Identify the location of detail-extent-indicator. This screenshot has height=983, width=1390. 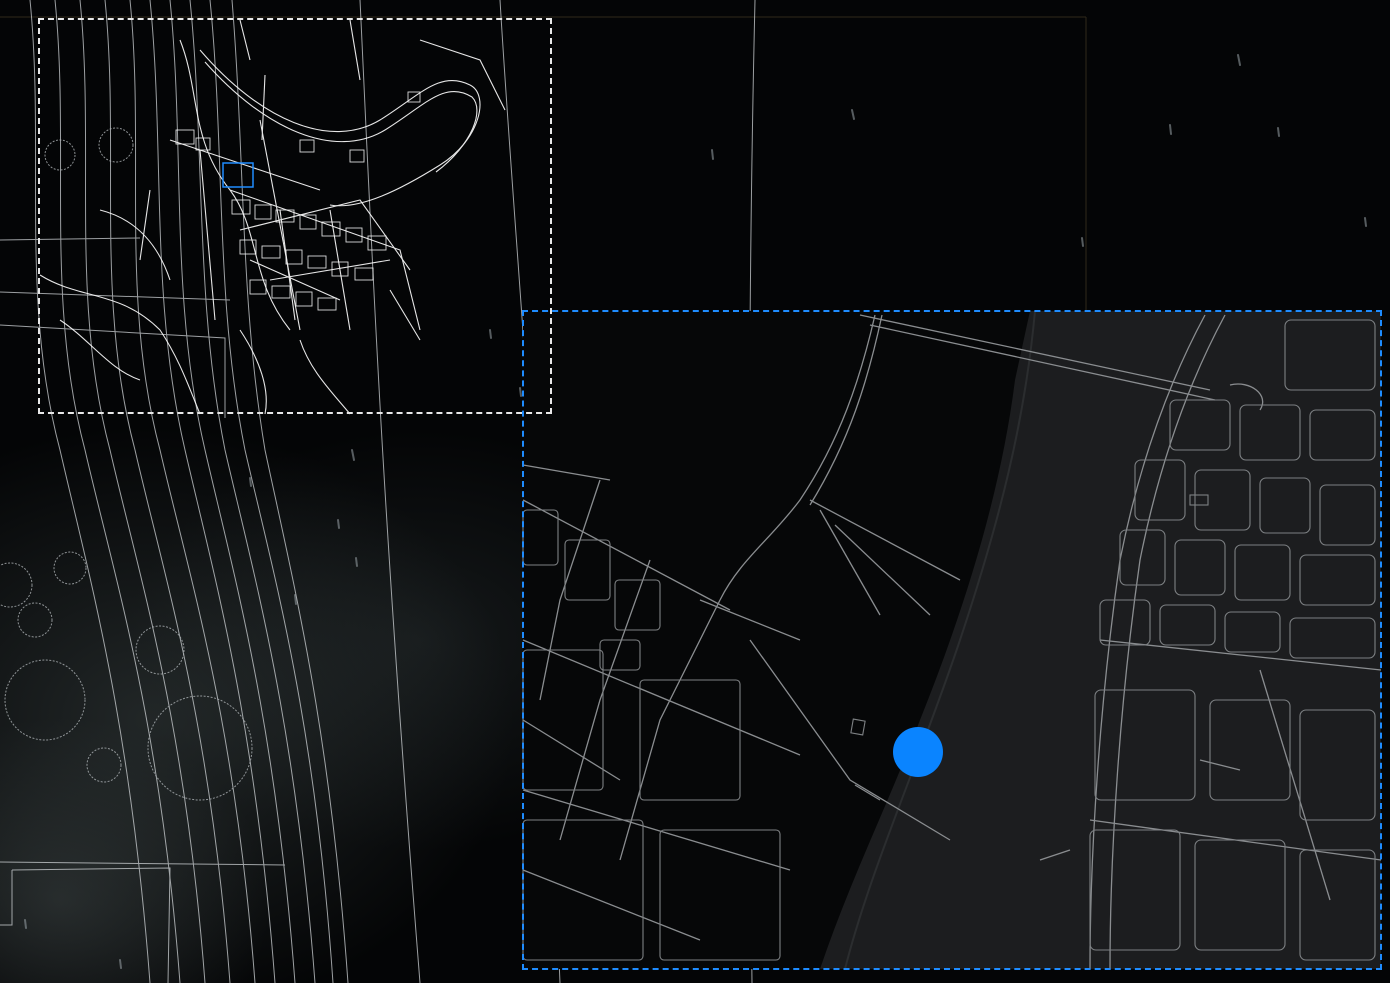
(238, 175).